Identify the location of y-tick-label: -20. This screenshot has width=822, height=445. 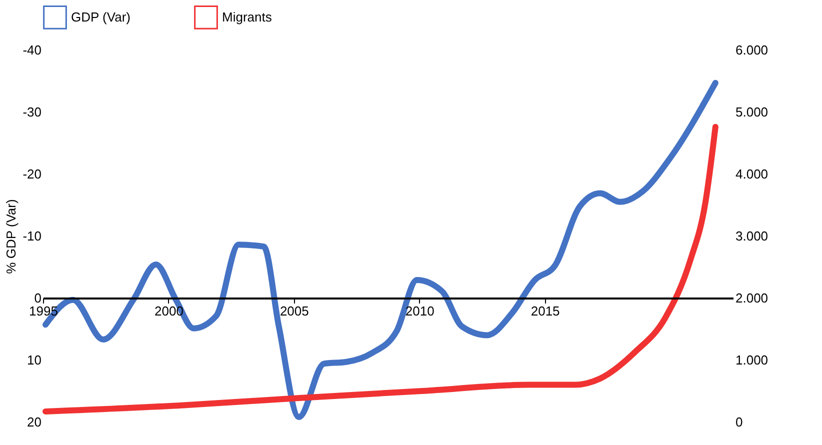
(32, 174).